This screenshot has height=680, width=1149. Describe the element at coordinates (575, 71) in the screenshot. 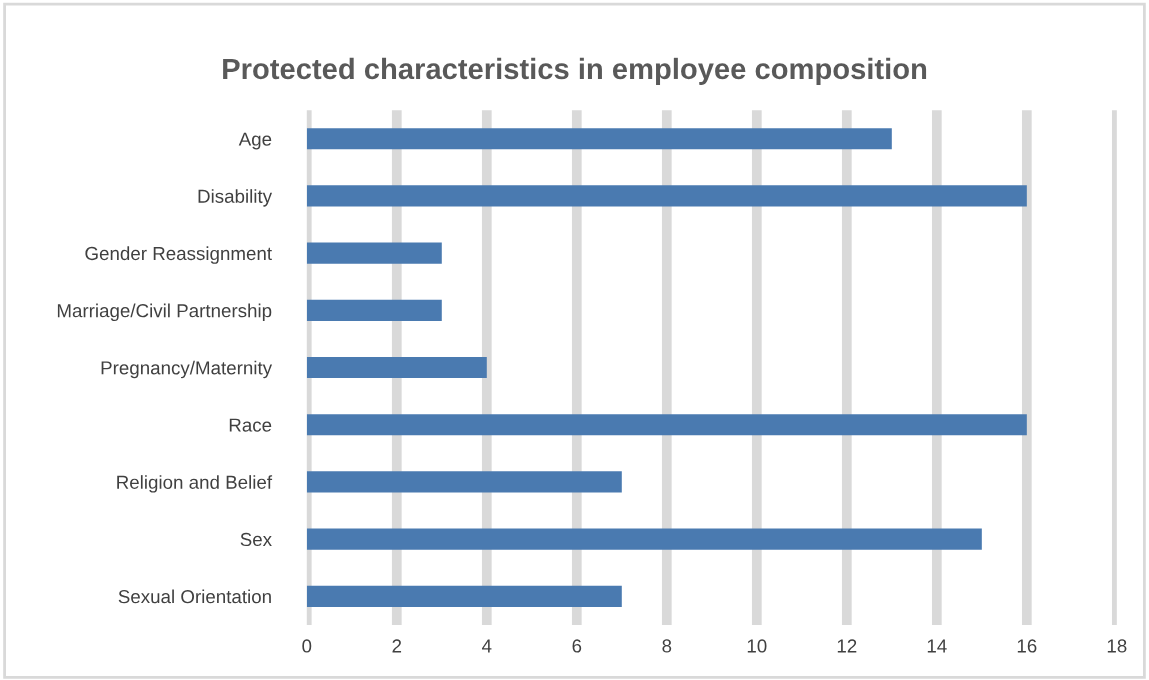

I see `chart-title: Protected characteristics in employee composition` at that location.